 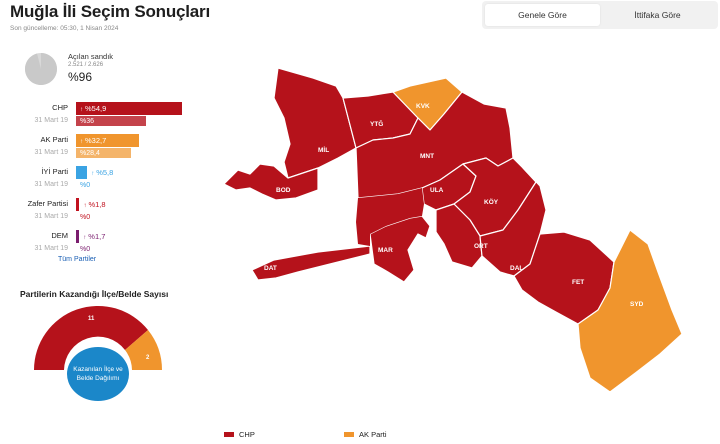 I want to click on party-row: DEM 31 Mart 19 ↑ %1,7 %0, so click(x=110, y=244).